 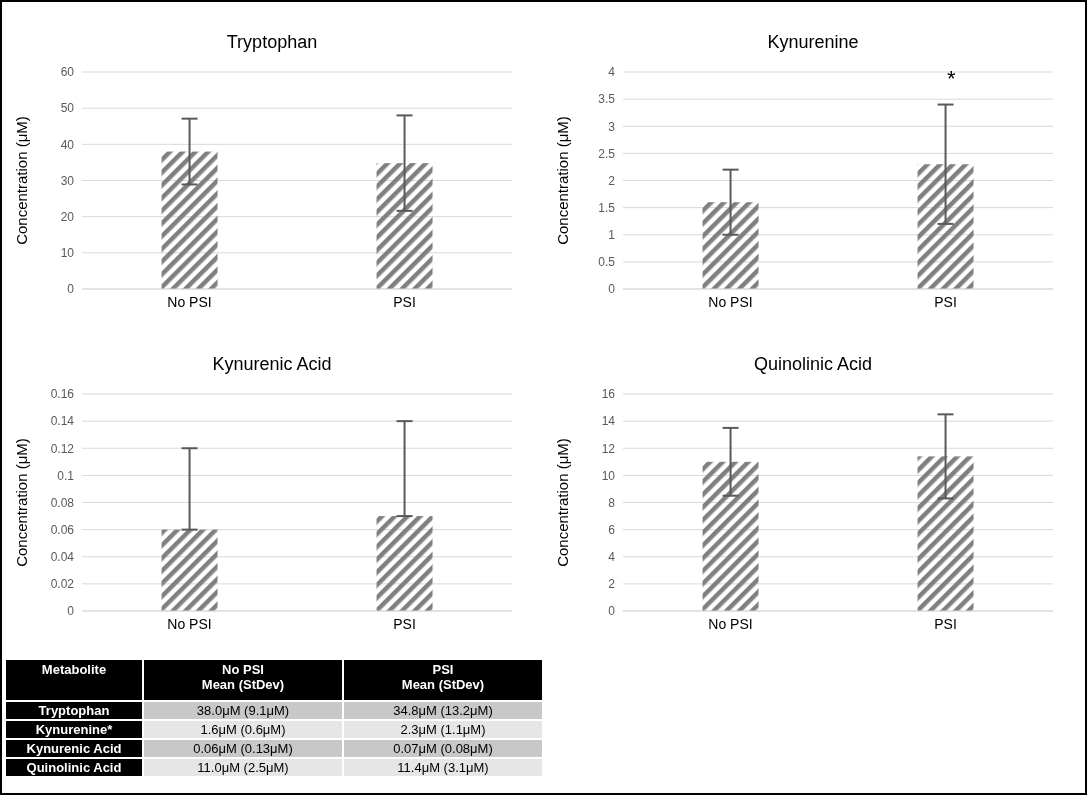 I want to click on text: 11.4μM (3.1μM), so click(x=443, y=767).